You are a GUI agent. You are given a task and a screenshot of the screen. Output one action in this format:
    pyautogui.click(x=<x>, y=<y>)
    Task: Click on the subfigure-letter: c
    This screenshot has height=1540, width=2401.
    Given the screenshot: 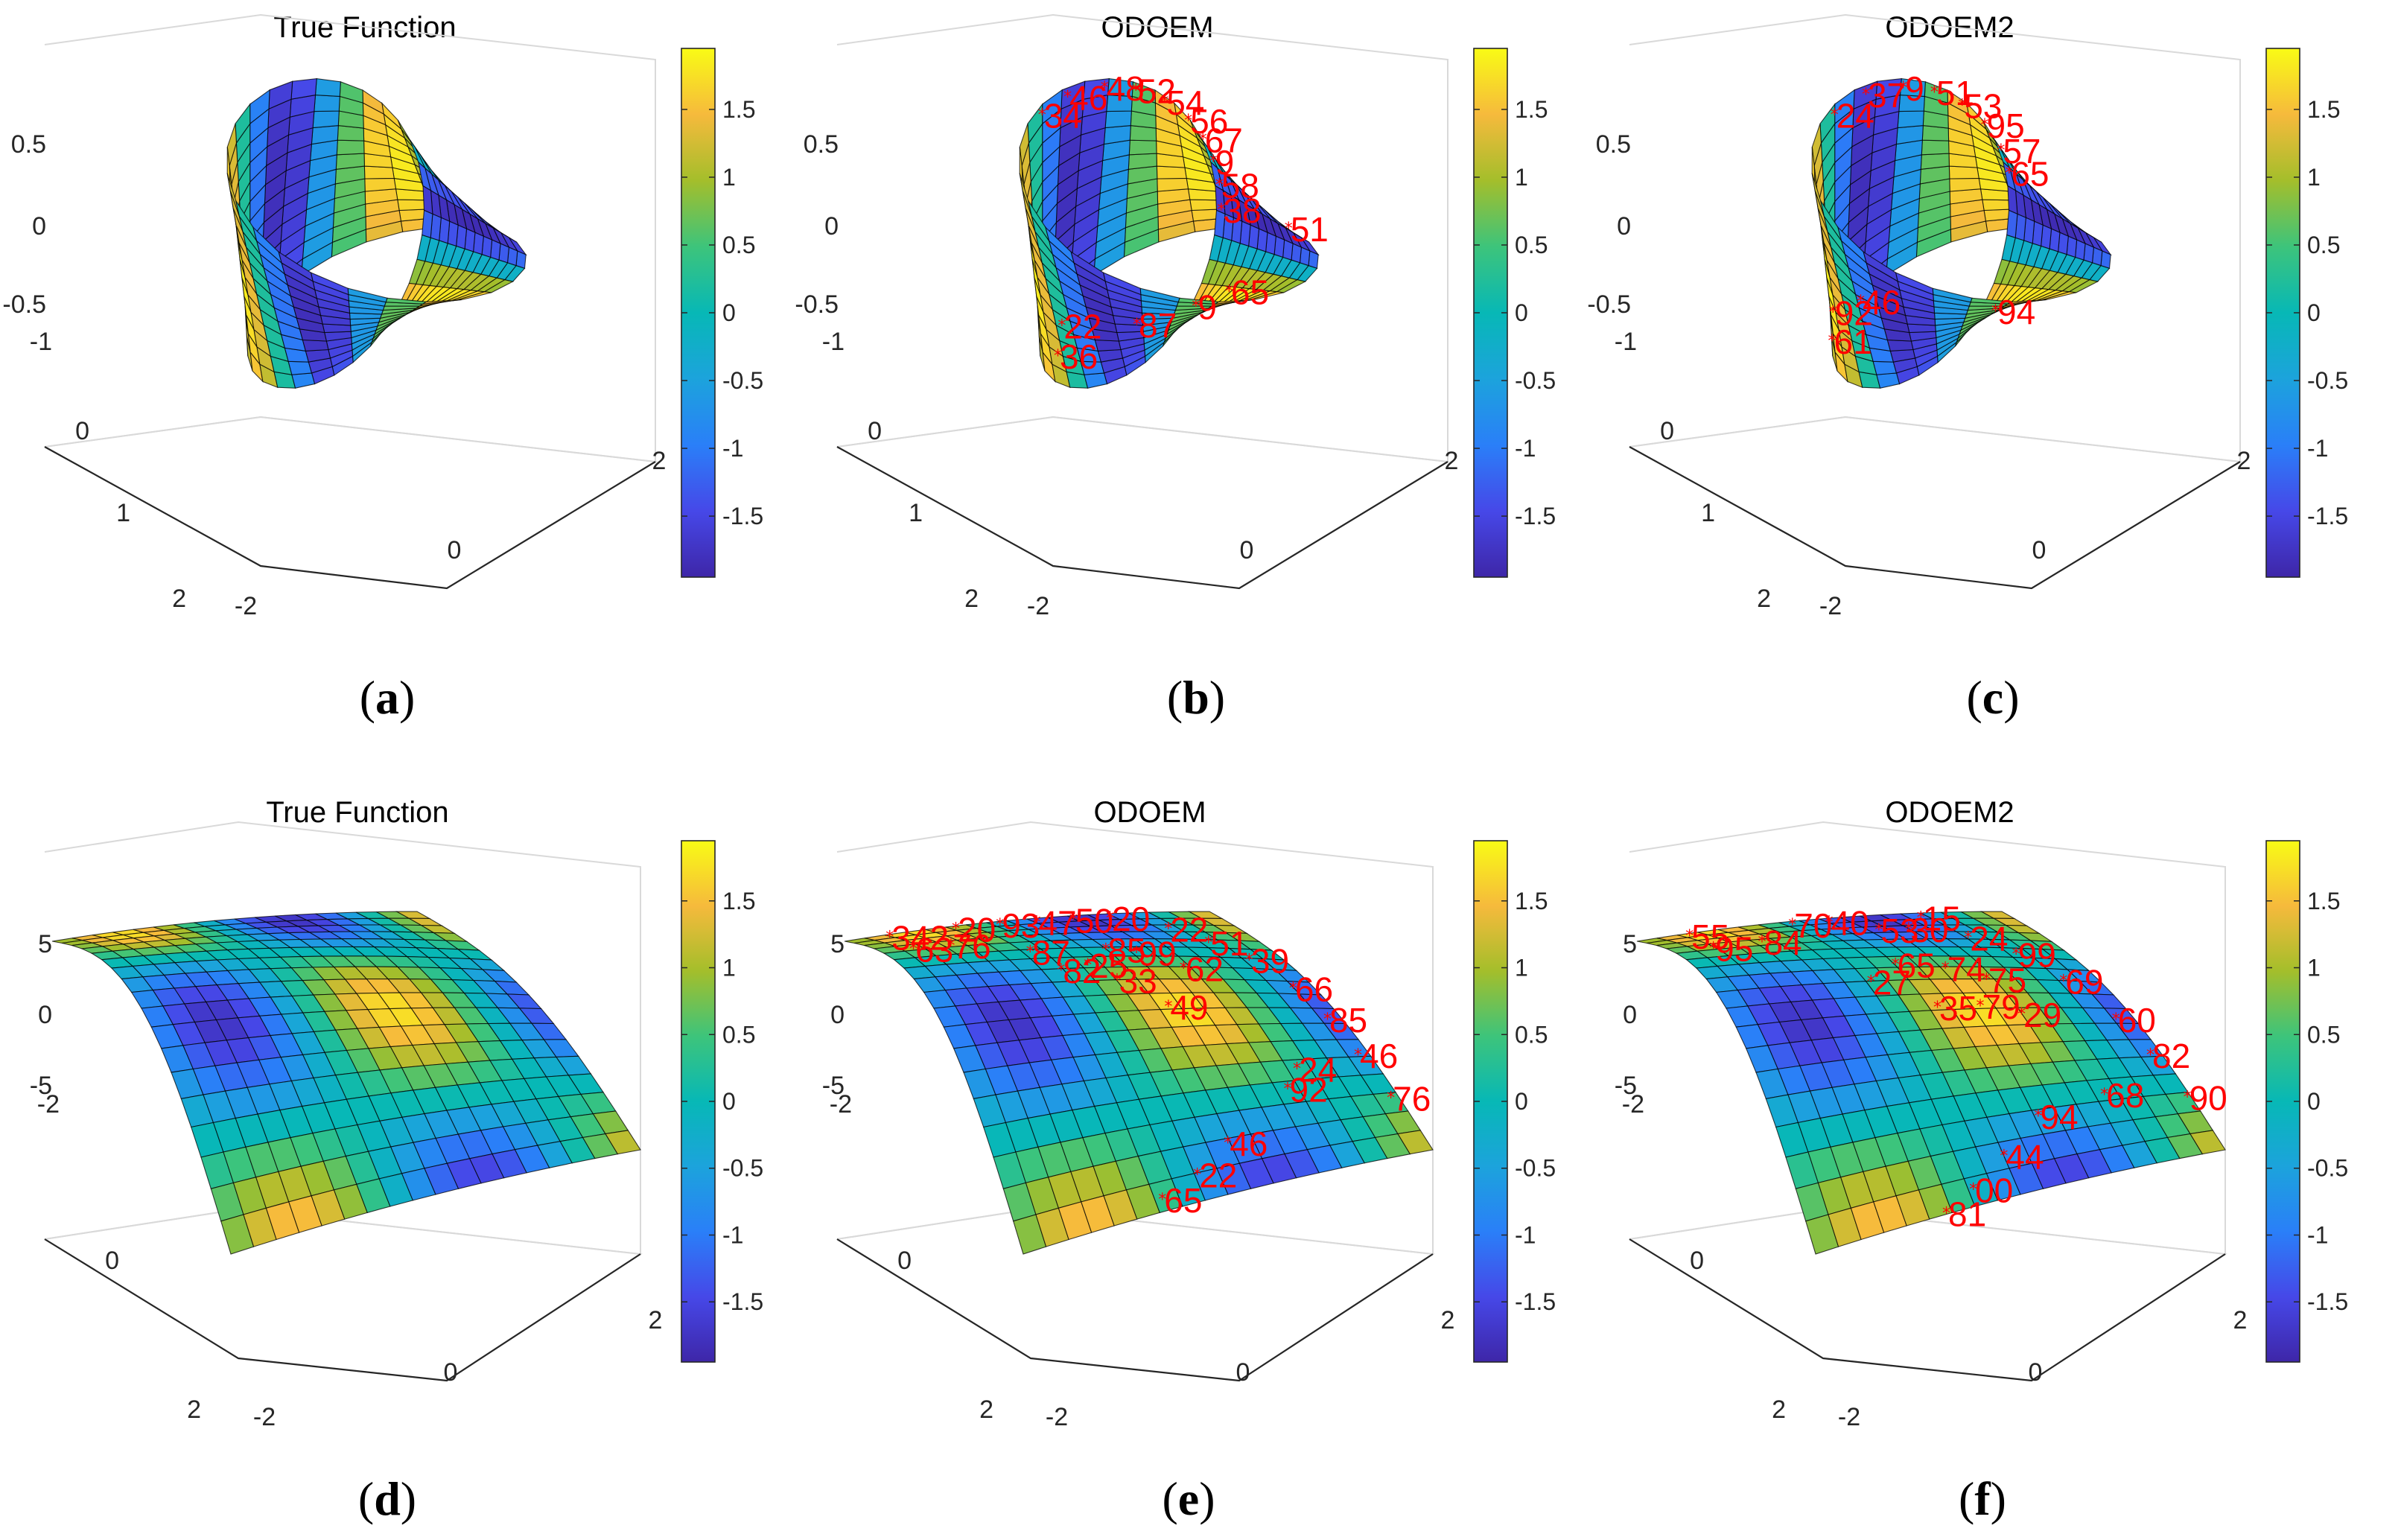 What is the action you would take?
    pyautogui.click(x=1993, y=697)
    